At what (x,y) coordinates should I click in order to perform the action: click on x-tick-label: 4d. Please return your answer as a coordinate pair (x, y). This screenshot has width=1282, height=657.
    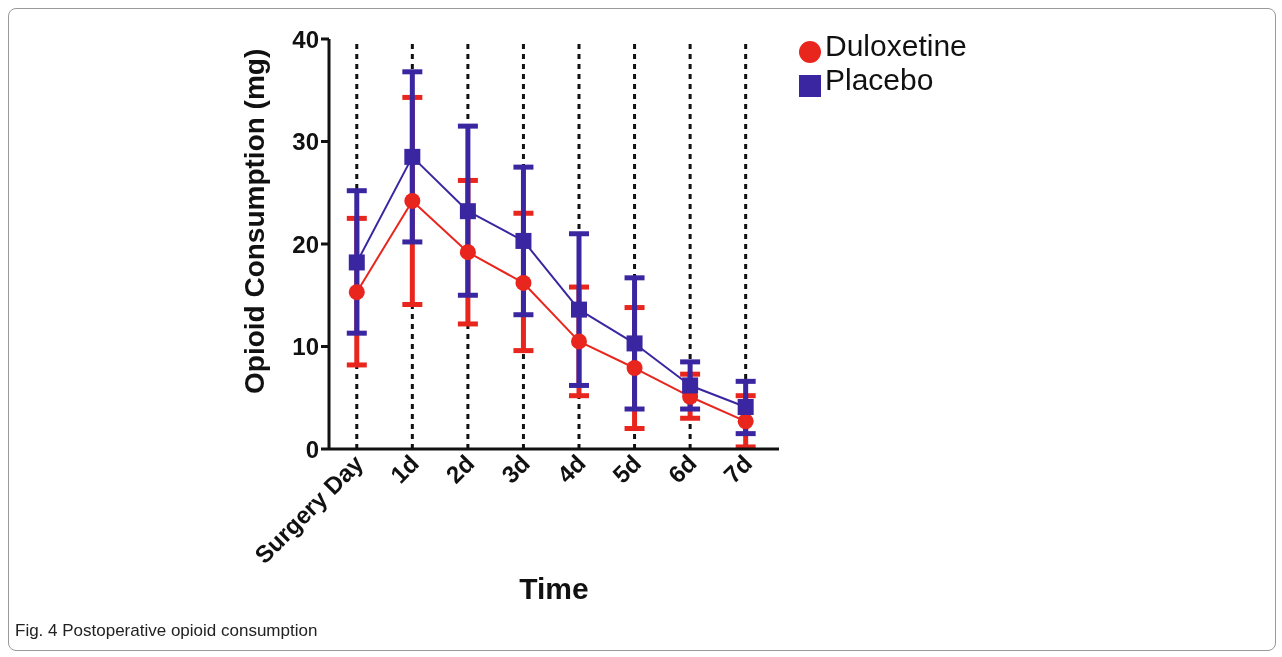
    Looking at the image, I should click on (571, 469).